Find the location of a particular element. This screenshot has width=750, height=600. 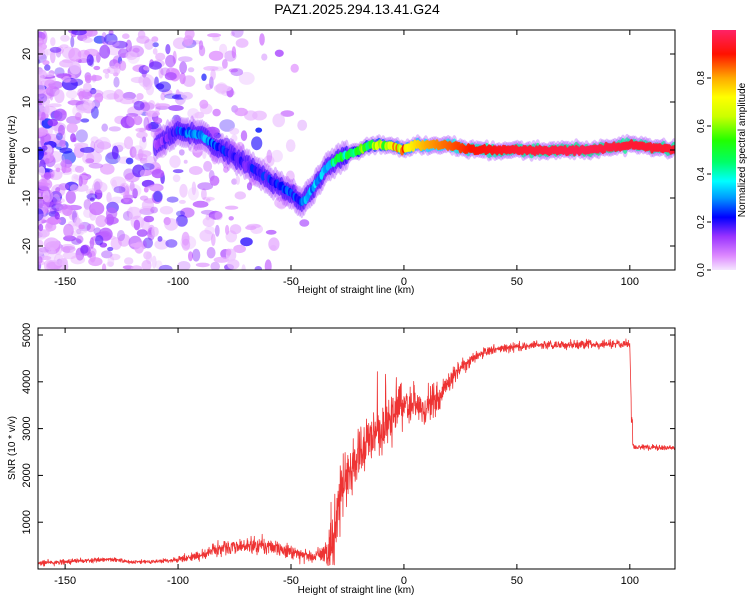

spectrogram-y-tick-label: 20 is located at coordinates (27, 54).